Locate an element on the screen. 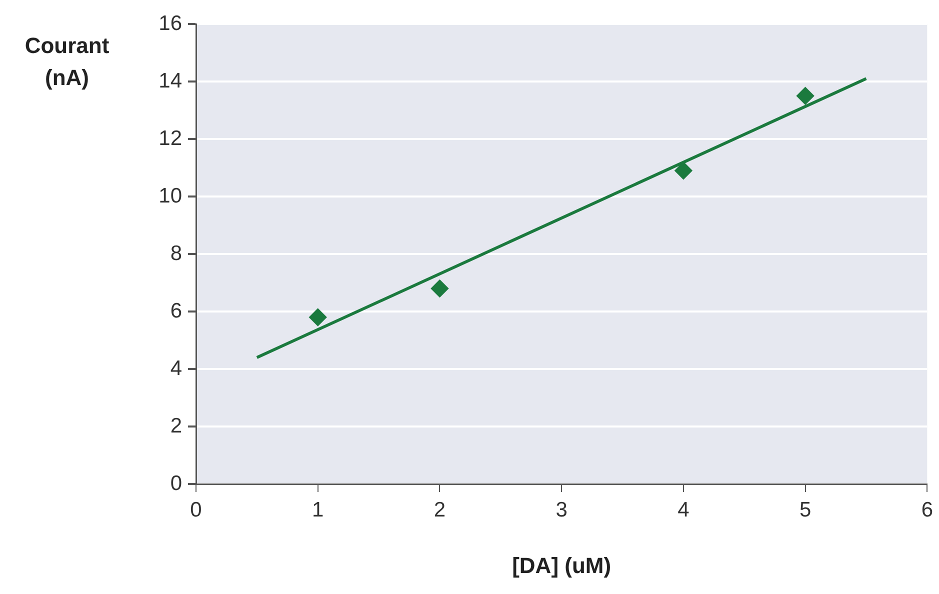 The image size is (939, 594). y-tick-label: 4 is located at coordinates (176, 368).